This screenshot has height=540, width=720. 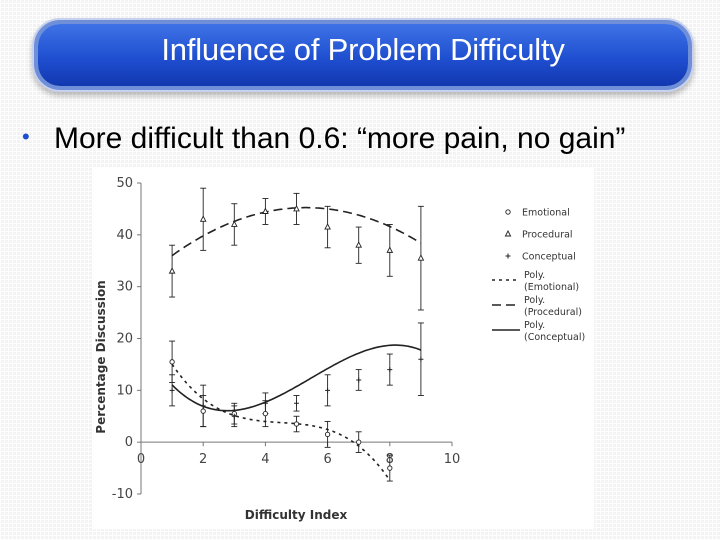 I want to click on y-tick-label: 50, so click(x=124, y=183).